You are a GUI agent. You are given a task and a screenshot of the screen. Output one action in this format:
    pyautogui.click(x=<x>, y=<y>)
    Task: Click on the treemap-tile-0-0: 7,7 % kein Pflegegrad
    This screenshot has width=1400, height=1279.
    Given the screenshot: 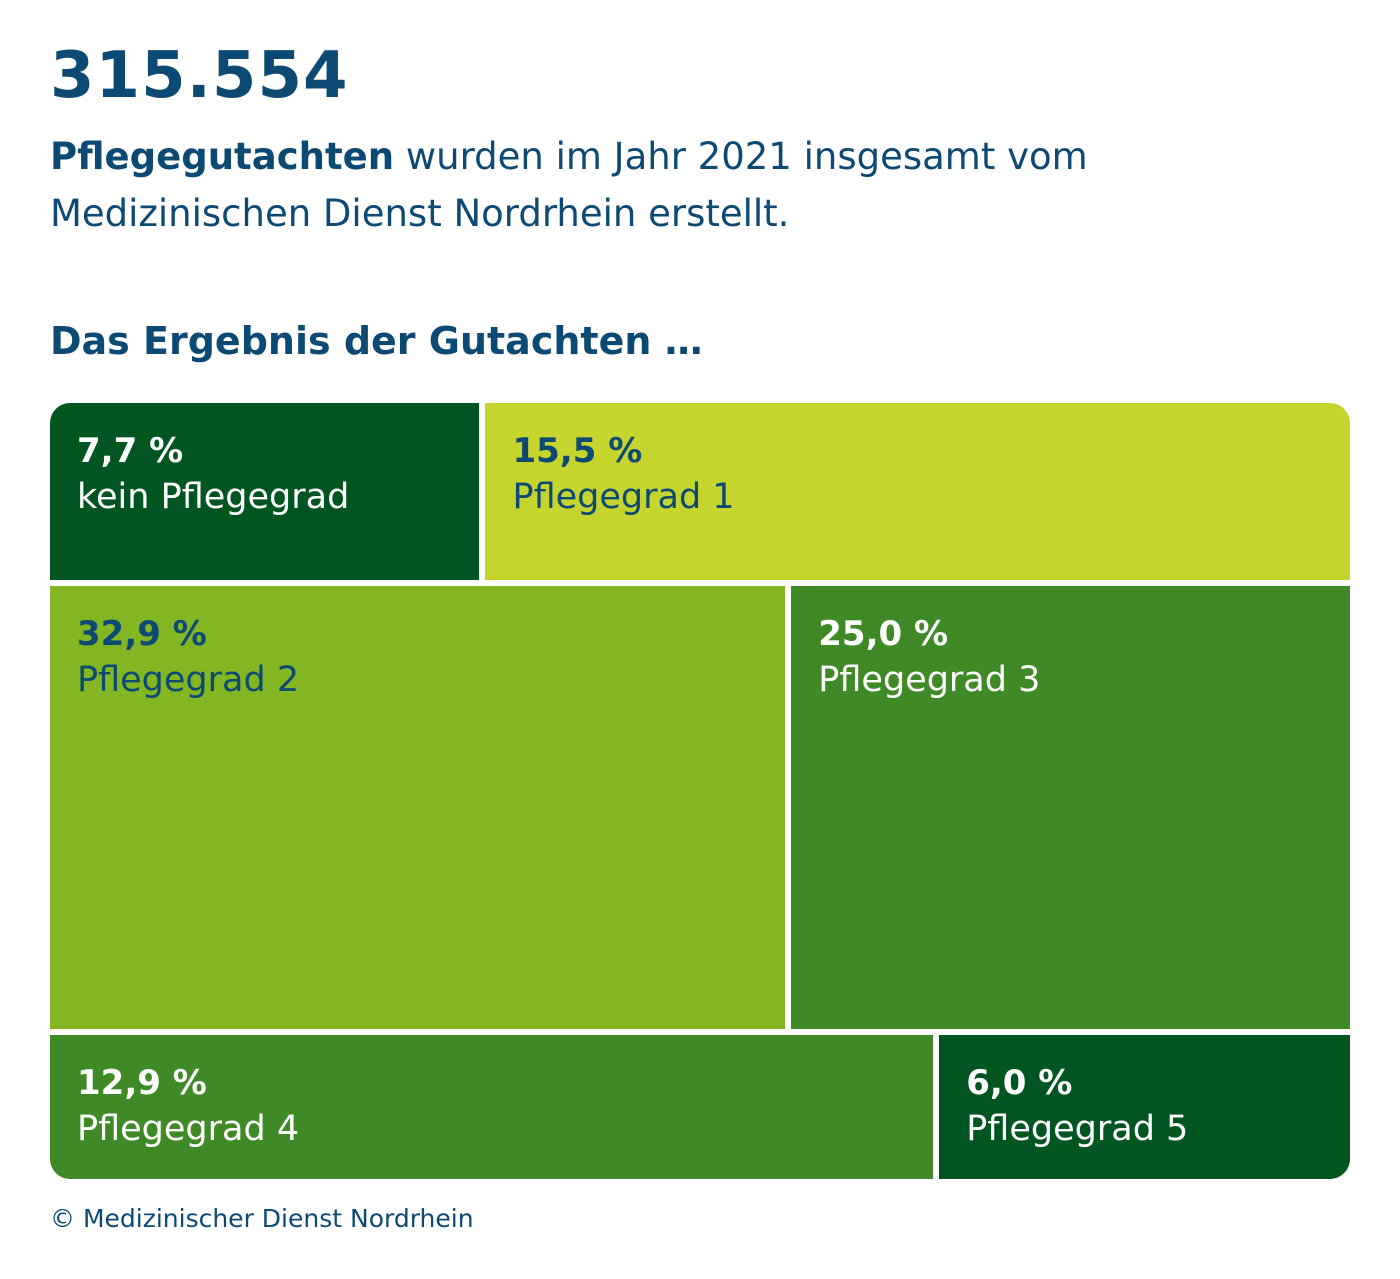 What is the action you would take?
    pyautogui.click(x=265, y=492)
    